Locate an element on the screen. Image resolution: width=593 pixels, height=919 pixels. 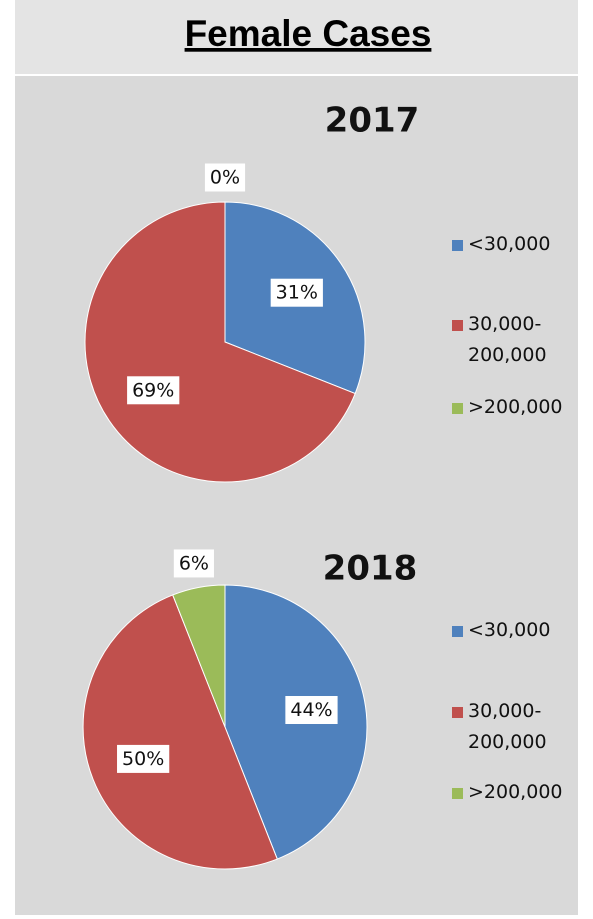
chart-title: 2018 is located at coordinates (370, 569).